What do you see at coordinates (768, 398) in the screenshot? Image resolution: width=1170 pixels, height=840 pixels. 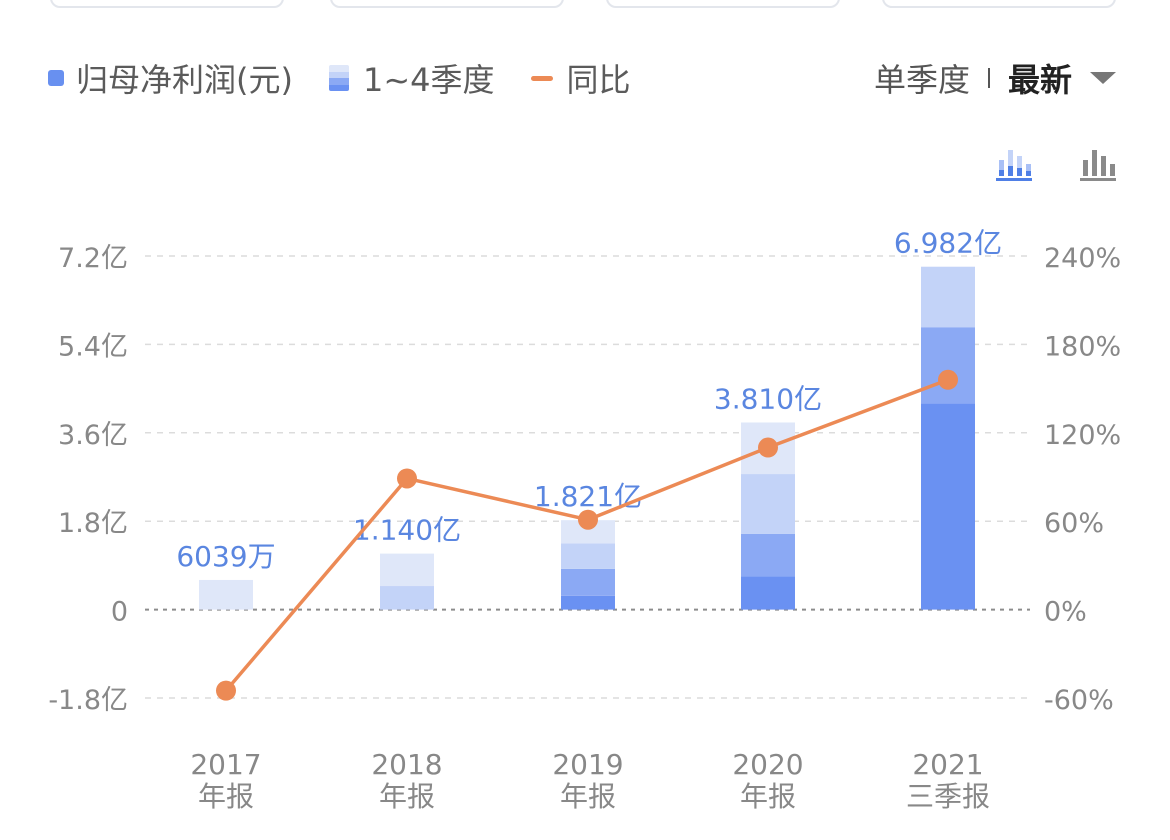 I see `bar-value-label: 3.810亿` at bounding box center [768, 398].